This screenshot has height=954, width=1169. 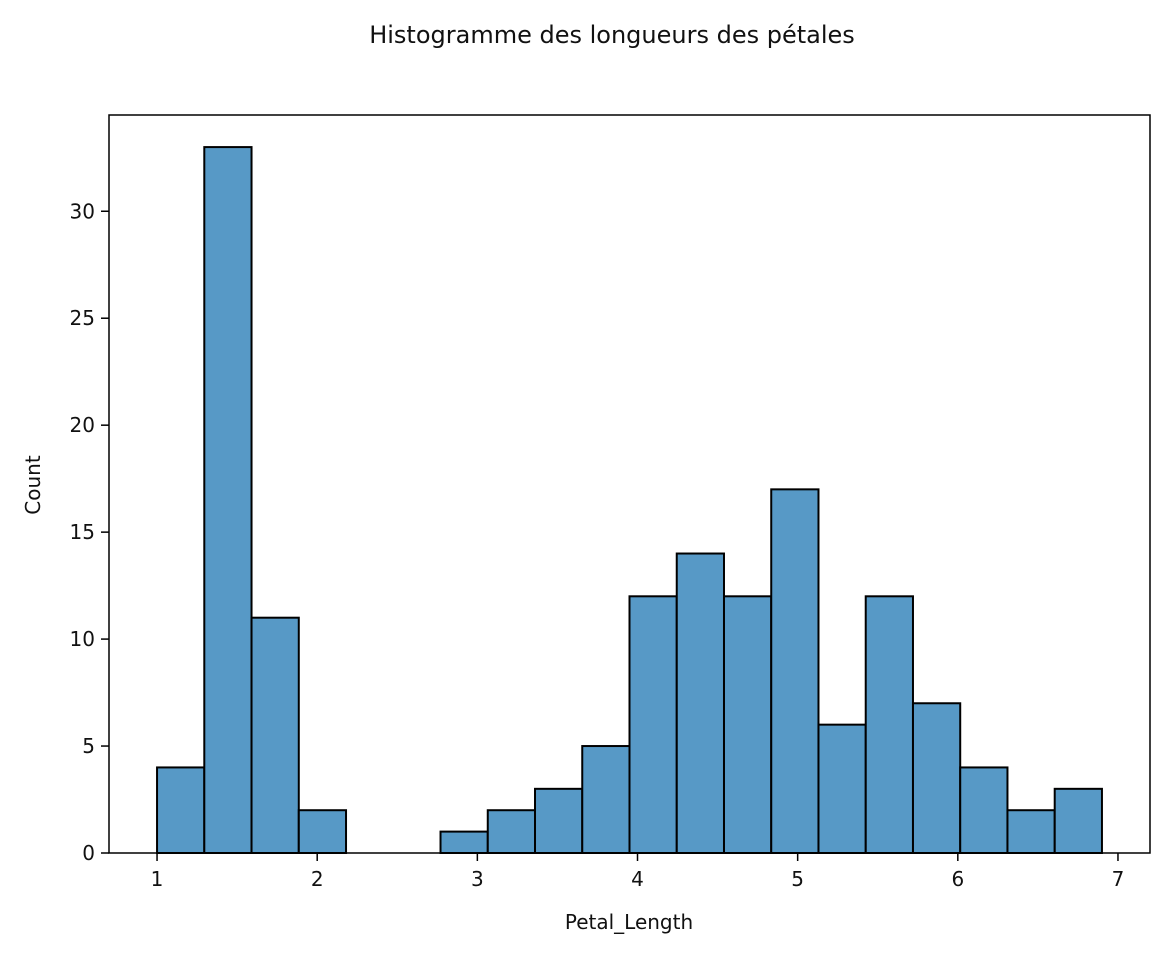 What do you see at coordinates (477, 879) in the screenshot?
I see `x-tick-label: 3` at bounding box center [477, 879].